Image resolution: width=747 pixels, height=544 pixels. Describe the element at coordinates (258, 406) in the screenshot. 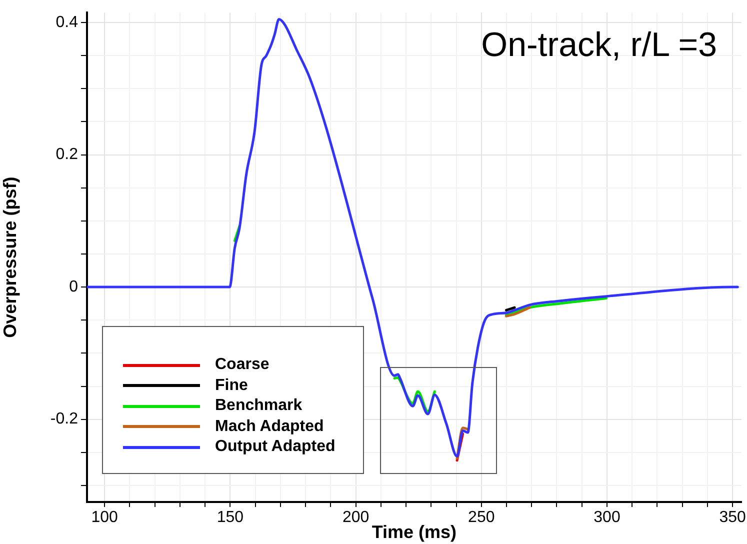

I see `legend-label: Benchmark` at that location.